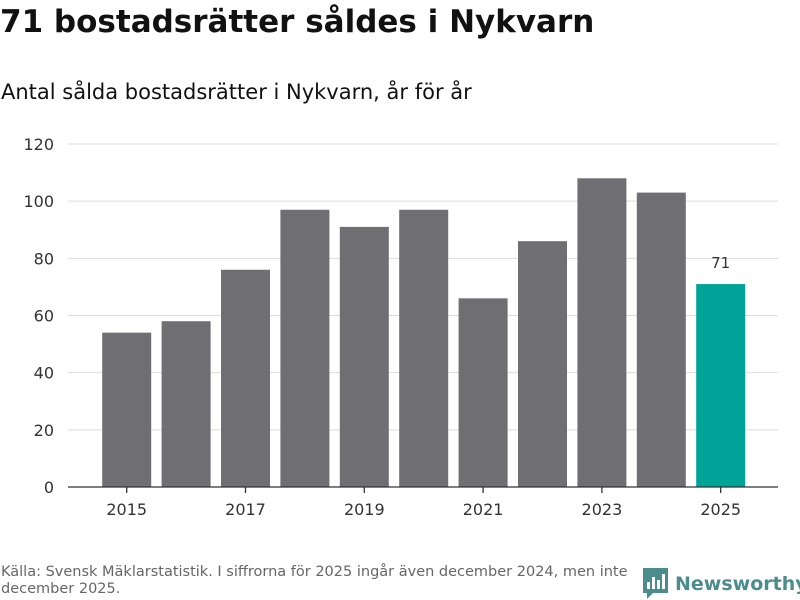 This screenshot has width=800, height=600. I want to click on x-tick-label-2025: 2025, so click(720, 509).